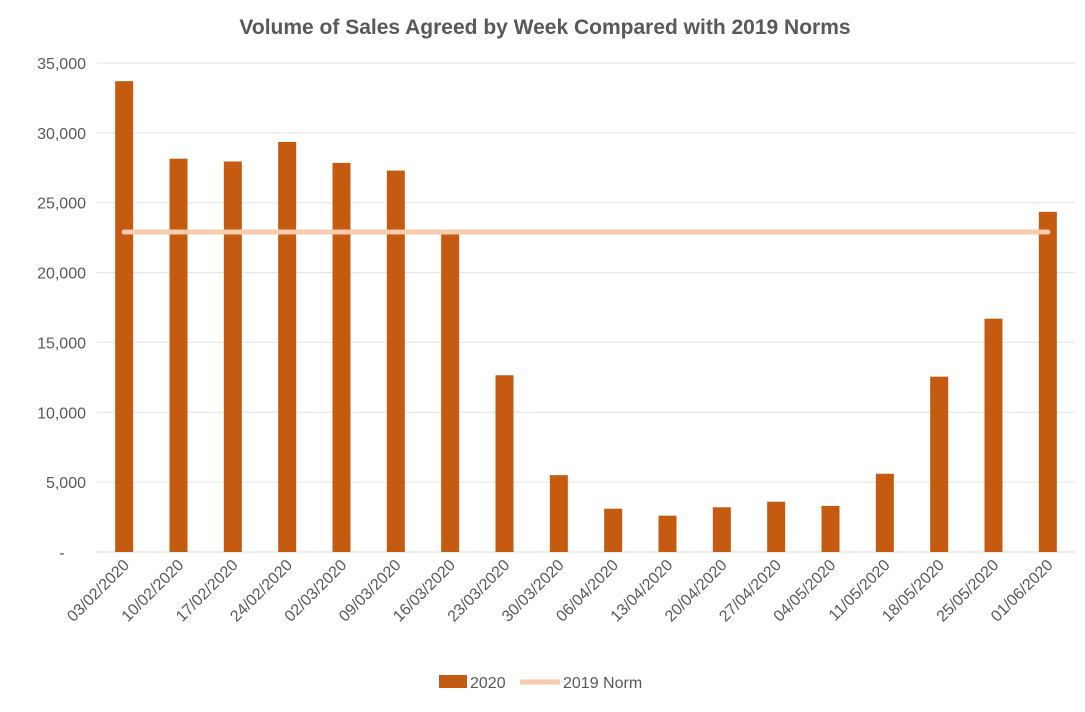 The image size is (1085, 712). I want to click on y-tick-label: -, so click(61, 553).